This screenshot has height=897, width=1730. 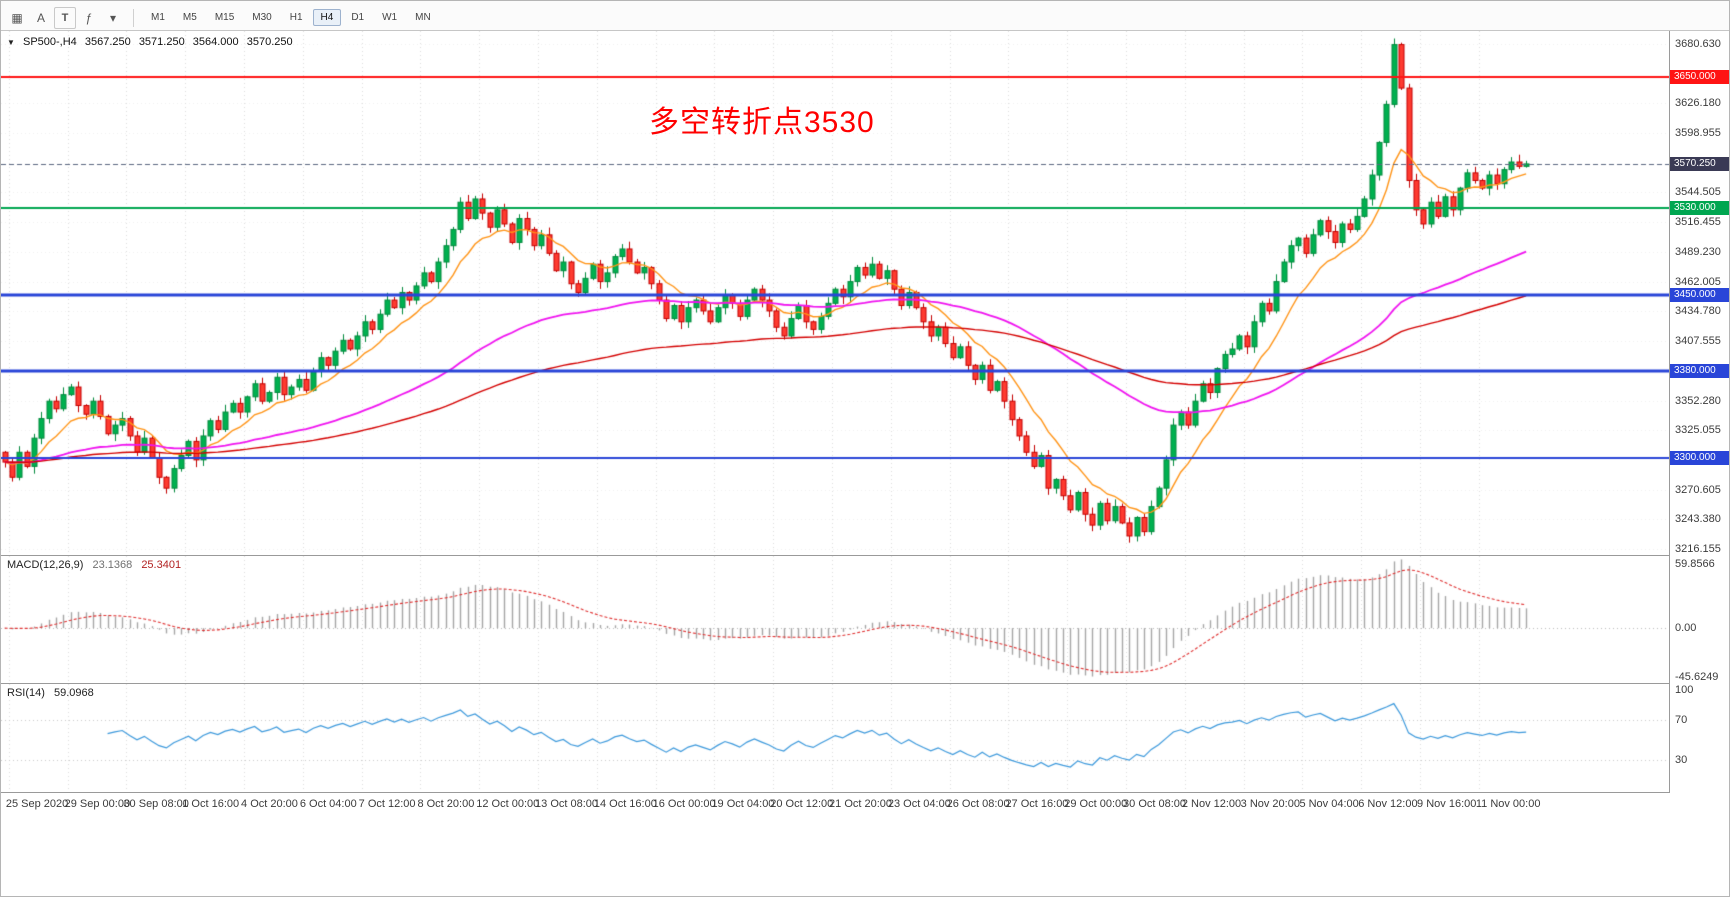 I want to click on price-tick-label: 3626.180, so click(x=1698, y=103).